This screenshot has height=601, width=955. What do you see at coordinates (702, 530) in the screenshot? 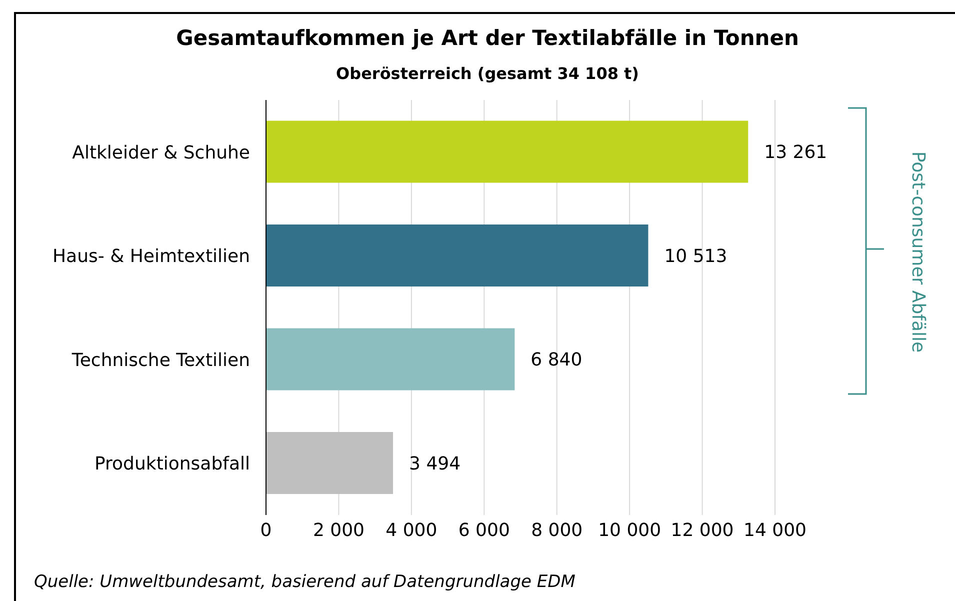
I see `x-tick-label: 12 000` at bounding box center [702, 530].